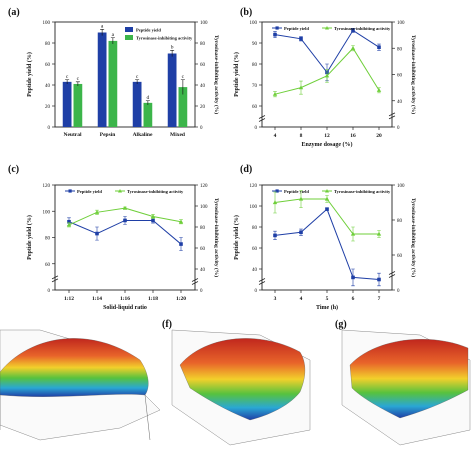 This screenshot has height=474, width=474. What do you see at coordinates (255, 44) in the screenshot?
I see `y-tick-label-b: 90` at bounding box center [255, 44].